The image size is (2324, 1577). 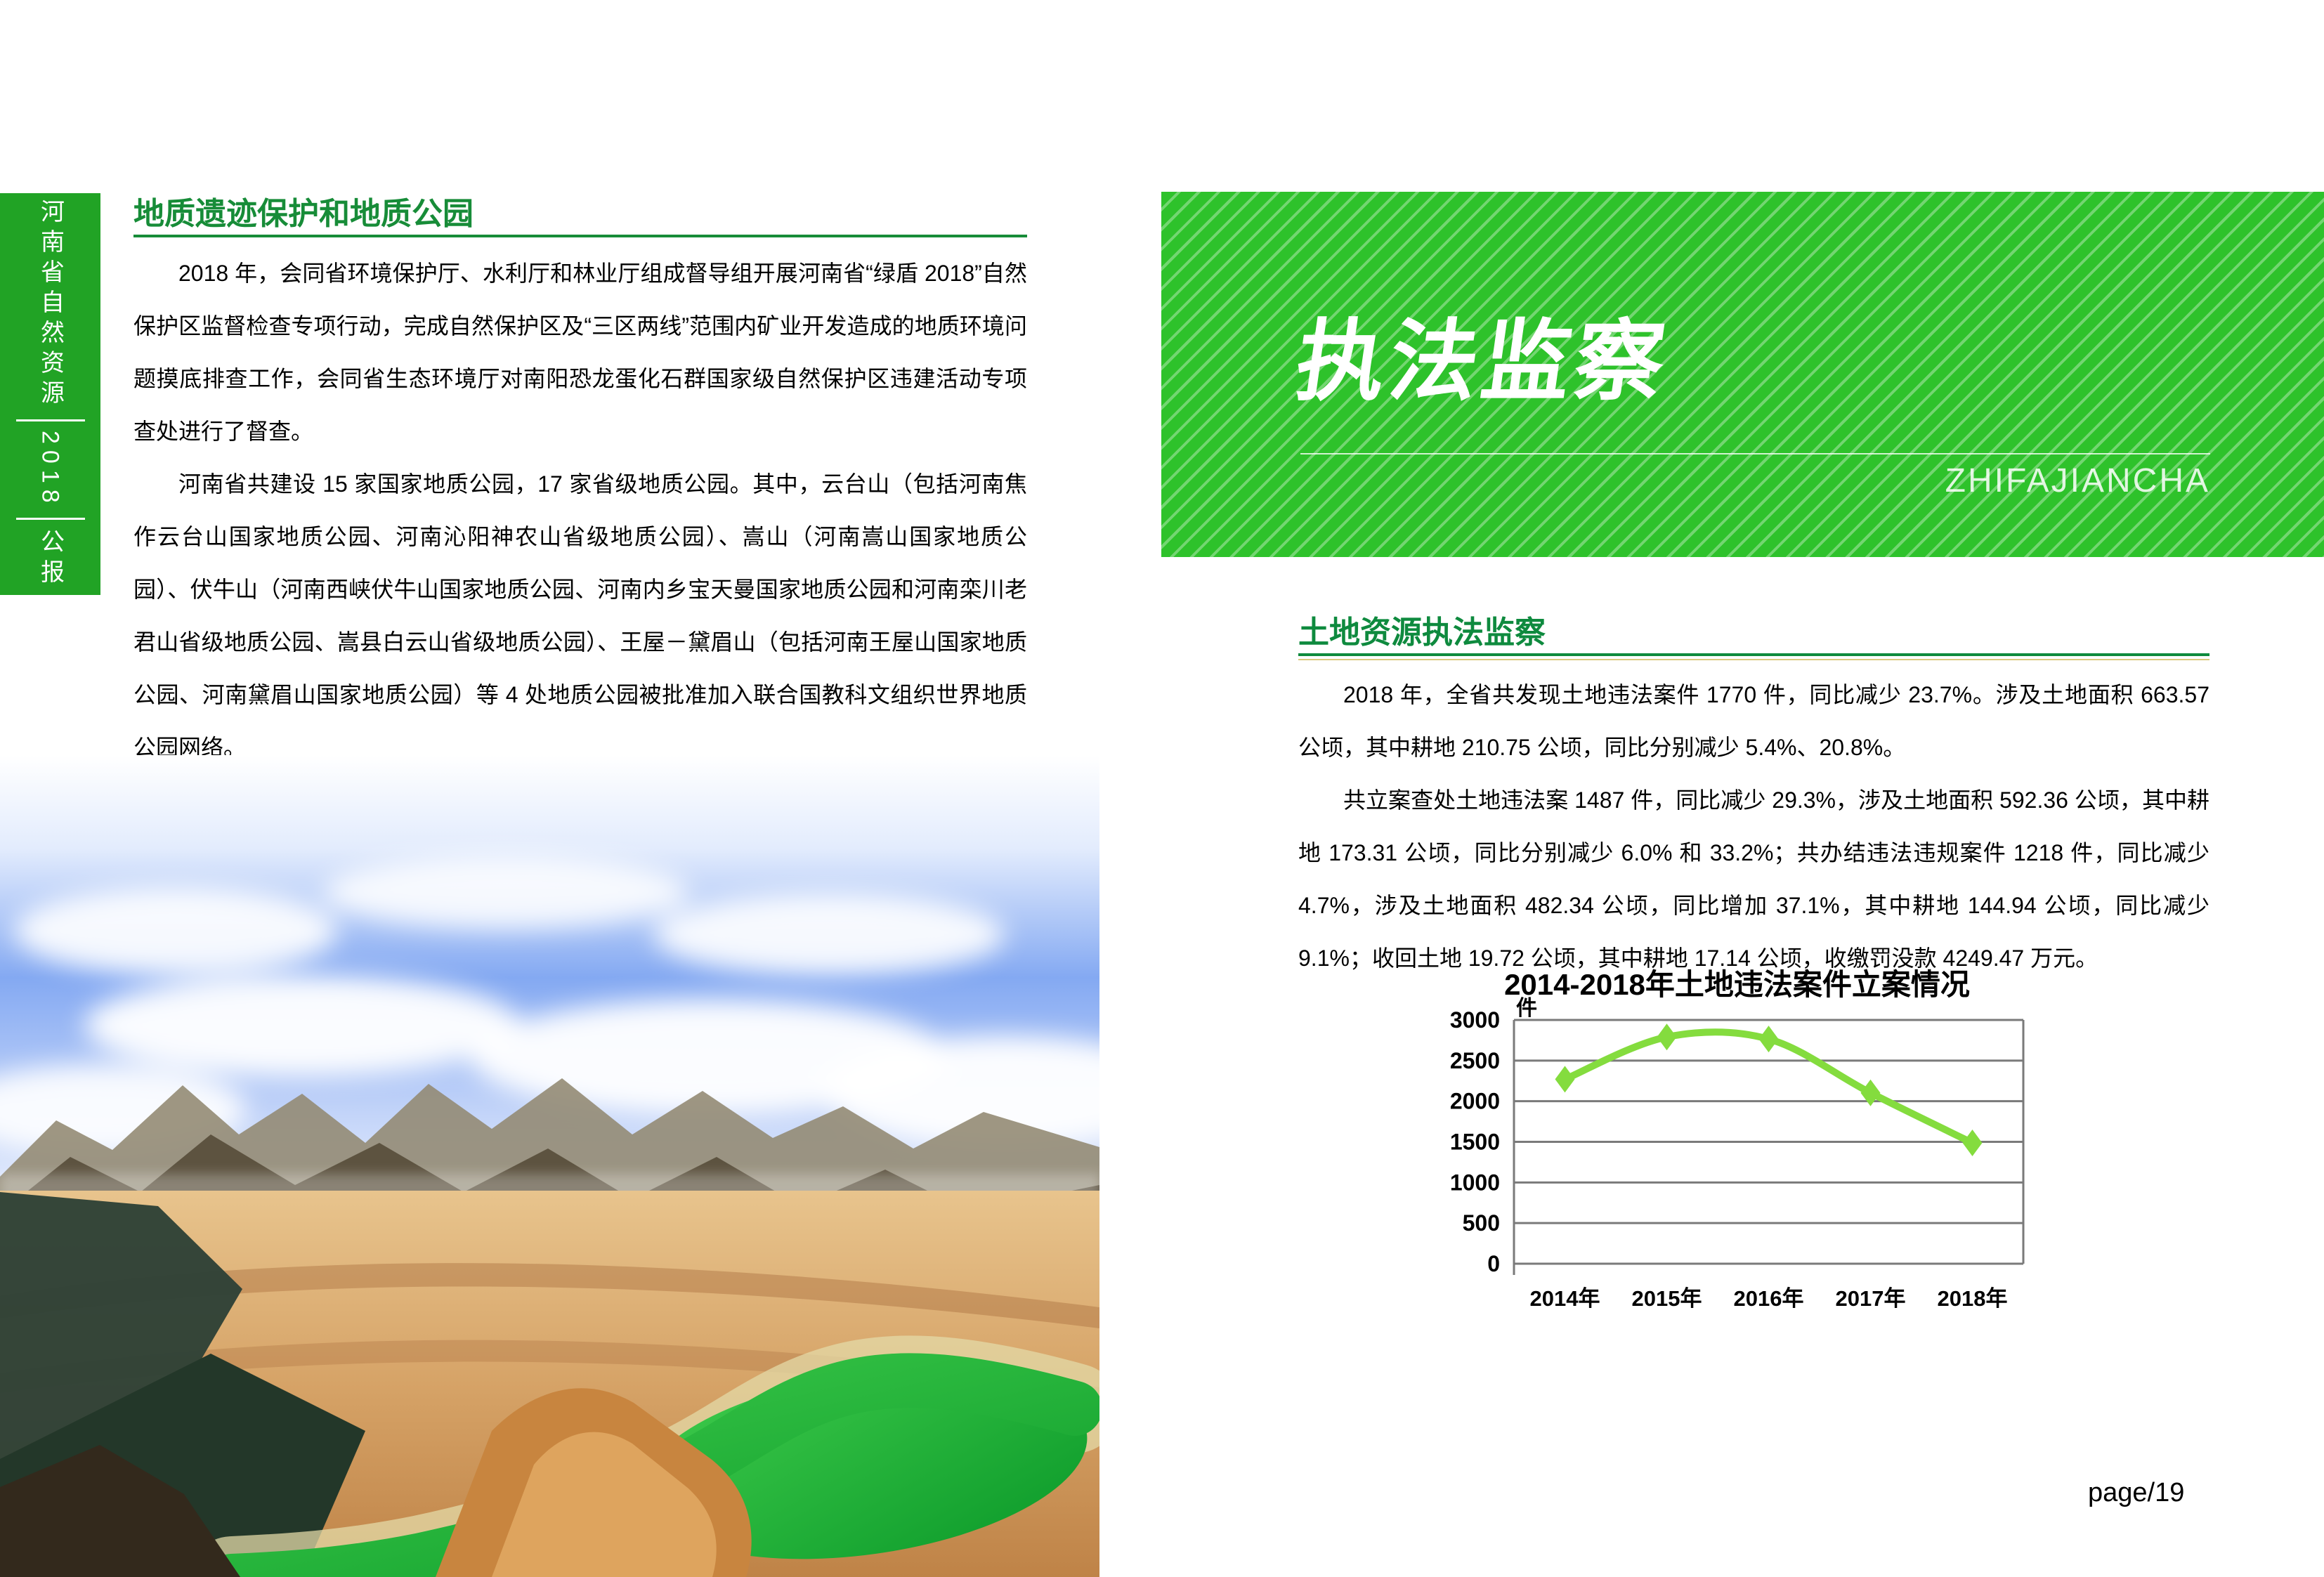 I want to click on section-title-underline-green, so click(x=1754, y=654).